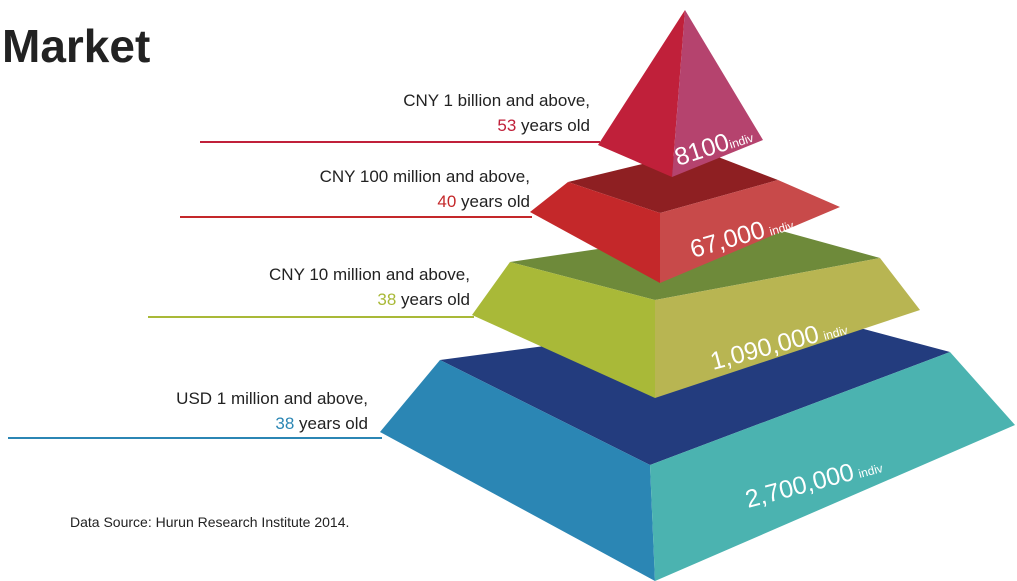 Image resolution: width=1017 pixels, height=581 pixels. I want to click on tier-age: 53 years old, so click(543, 125).